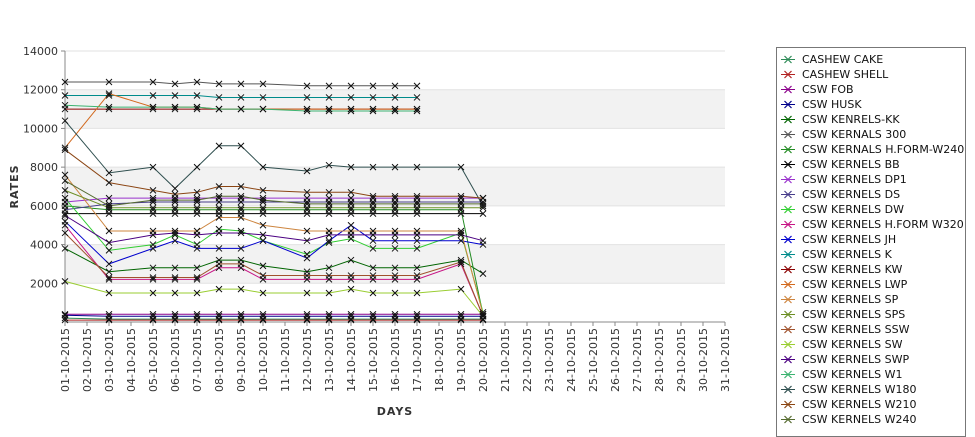 The width and height of the screenshot is (975, 437). What do you see at coordinates (273, 318) in the screenshot?
I see `series-line-cashew-cake` at bounding box center [273, 318].